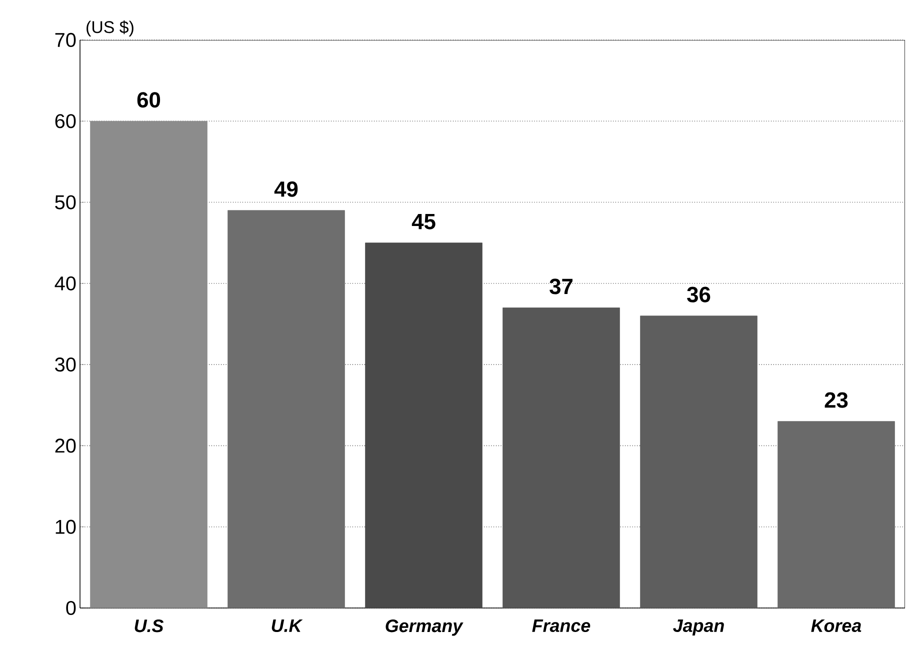  I want to click on data-label: 37, so click(561, 286).